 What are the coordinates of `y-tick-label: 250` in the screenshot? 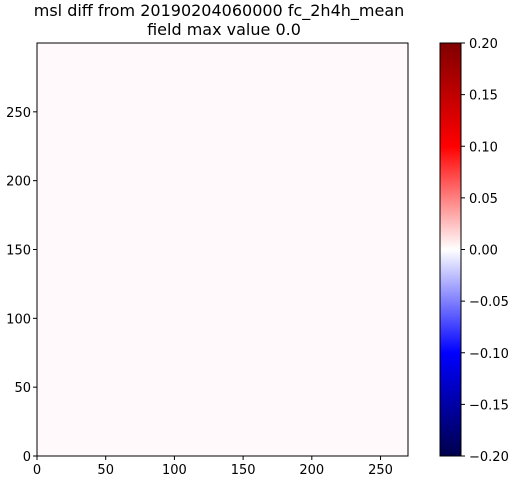 It's located at (18, 113).